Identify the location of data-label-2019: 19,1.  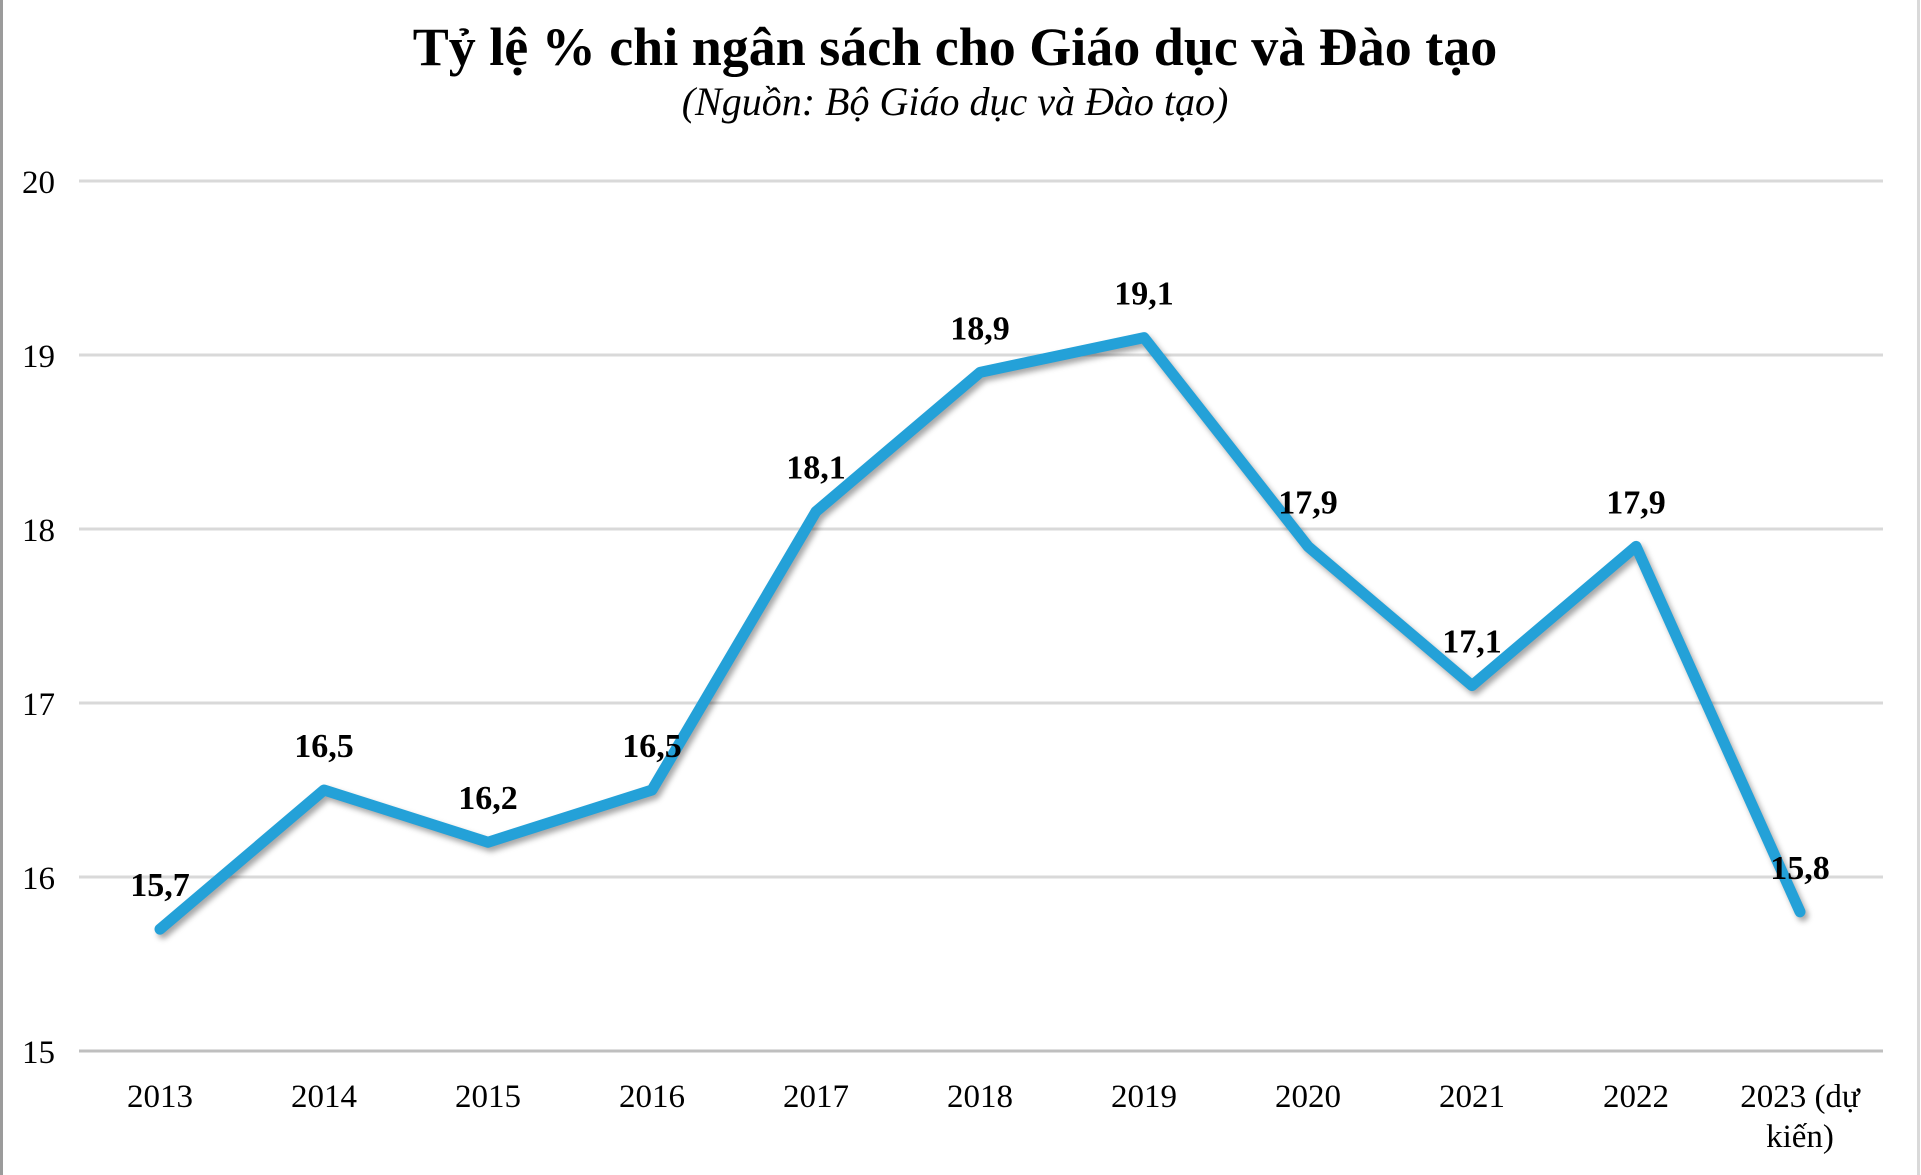
(1144, 294).